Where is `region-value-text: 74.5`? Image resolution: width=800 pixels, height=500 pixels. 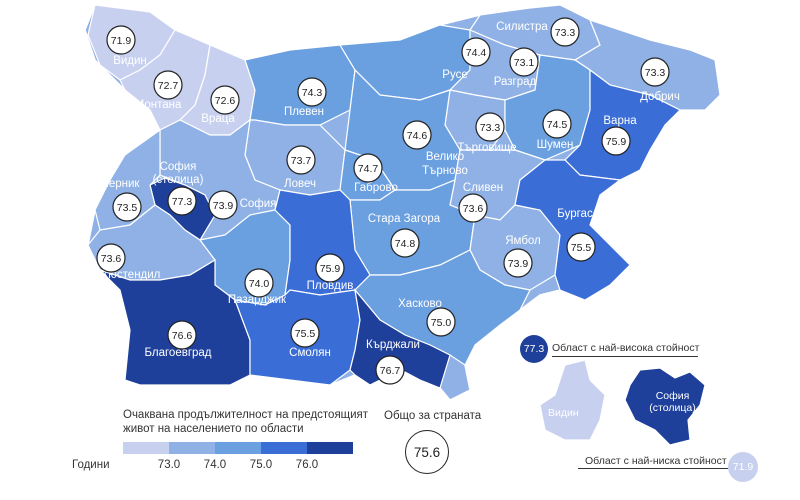
region-value-text: 74.5 is located at coordinates (557, 125).